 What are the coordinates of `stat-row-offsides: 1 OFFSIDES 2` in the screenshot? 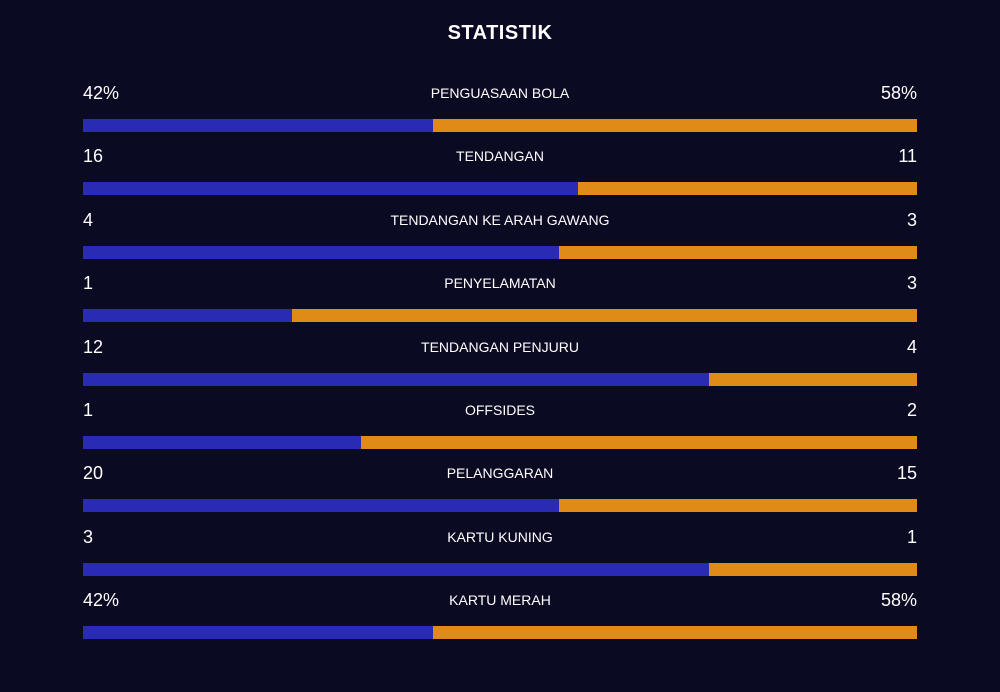 It's located at (500, 428).